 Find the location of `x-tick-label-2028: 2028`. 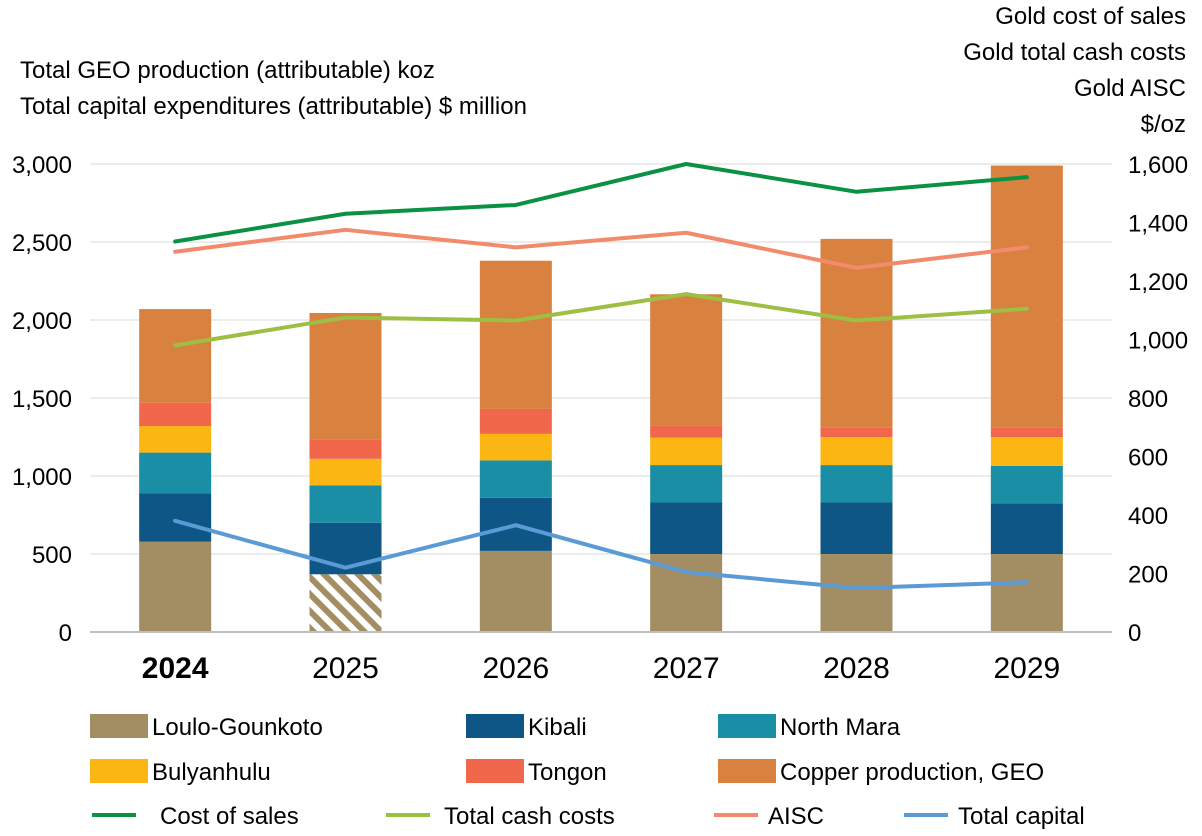

x-tick-label-2028: 2028 is located at coordinates (856, 668).